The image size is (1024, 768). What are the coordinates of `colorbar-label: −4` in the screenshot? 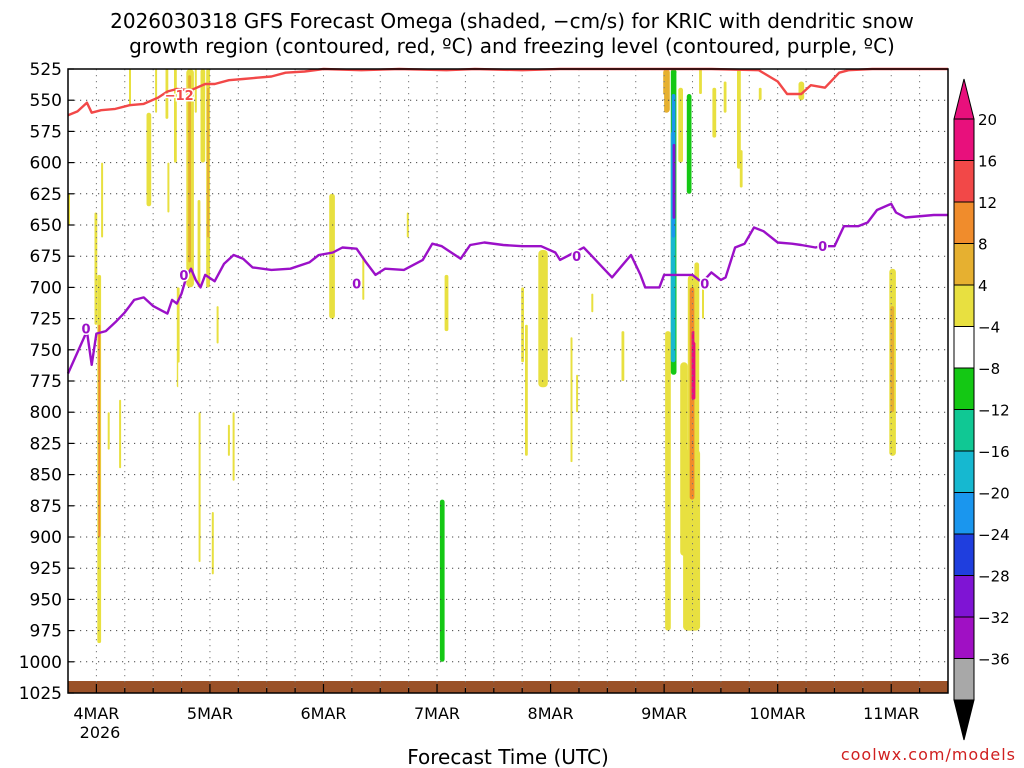 It's located at (989, 328).